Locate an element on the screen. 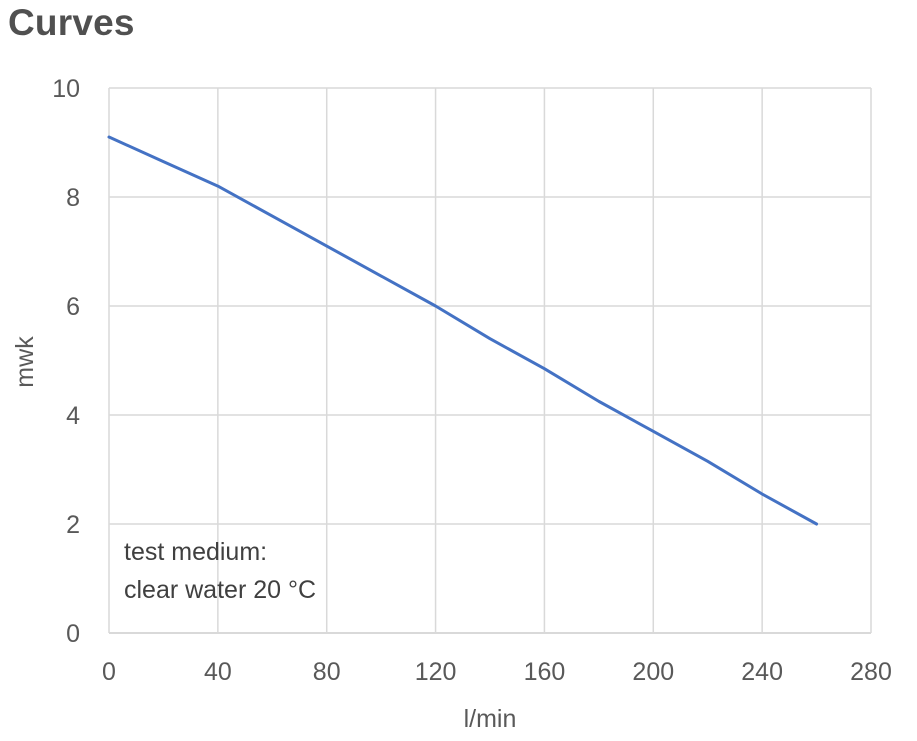 The image size is (917, 741). x-tick-label: 0 is located at coordinates (109, 672).